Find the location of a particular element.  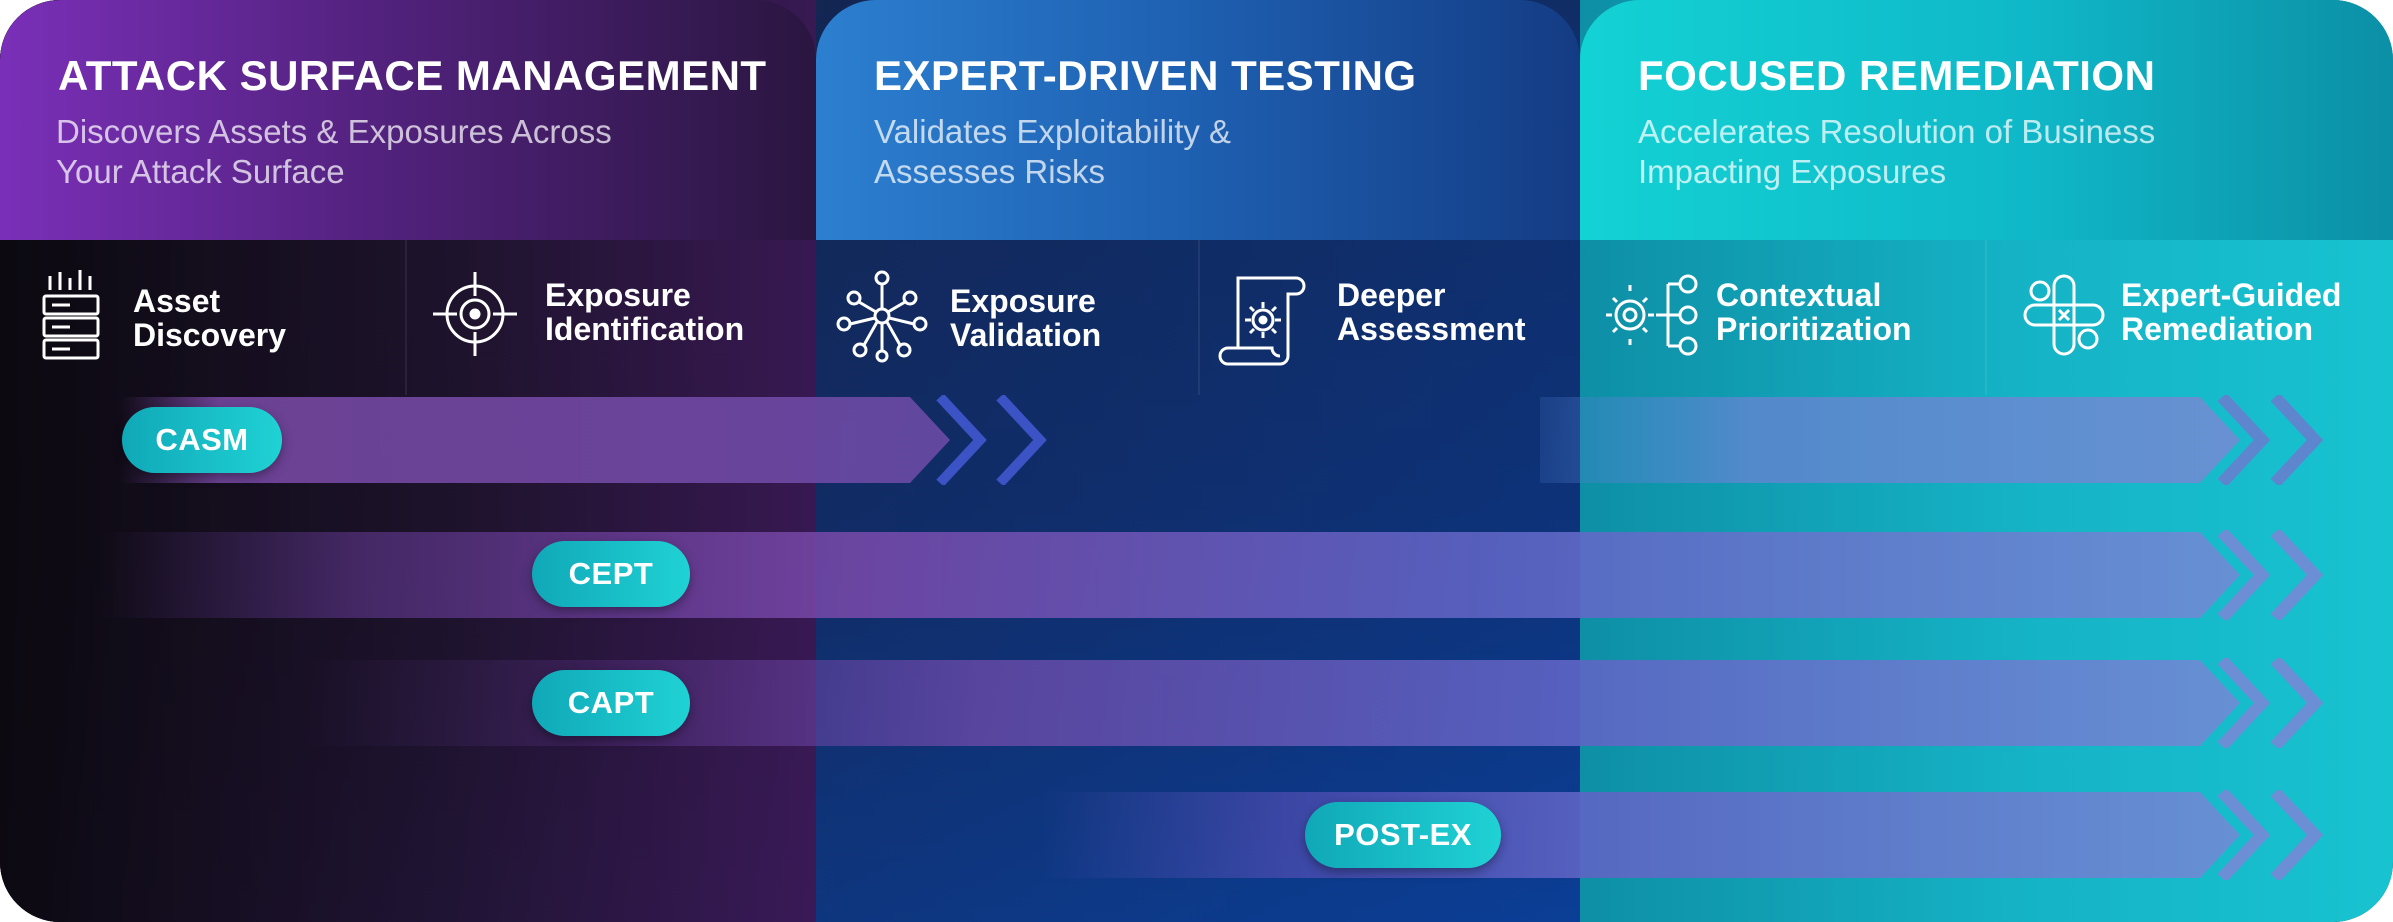

network-nodes-icon is located at coordinates (882, 318).